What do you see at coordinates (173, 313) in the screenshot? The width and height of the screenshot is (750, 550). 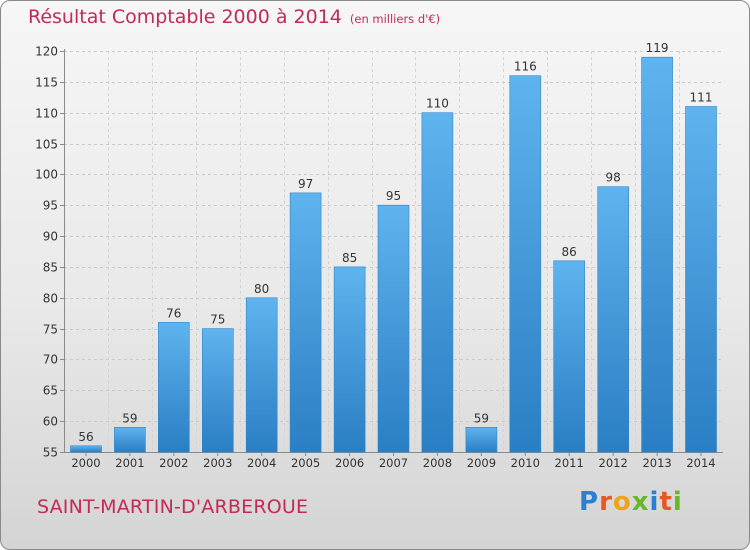 I see `data-label-2002: 76` at bounding box center [173, 313].